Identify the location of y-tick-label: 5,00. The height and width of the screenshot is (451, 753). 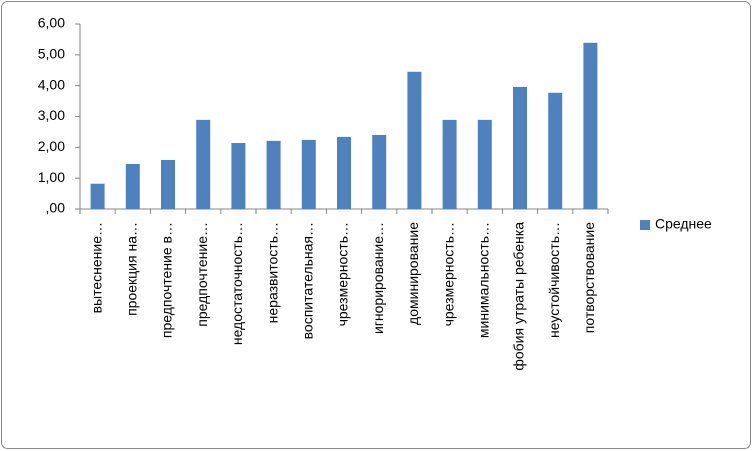
(51, 54).